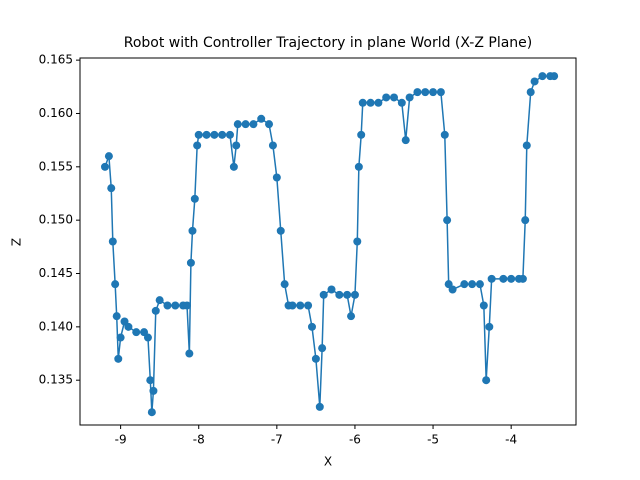 The image size is (640, 480). What do you see at coordinates (328, 462) in the screenshot?
I see `x-axis-label: X` at bounding box center [328, 462].